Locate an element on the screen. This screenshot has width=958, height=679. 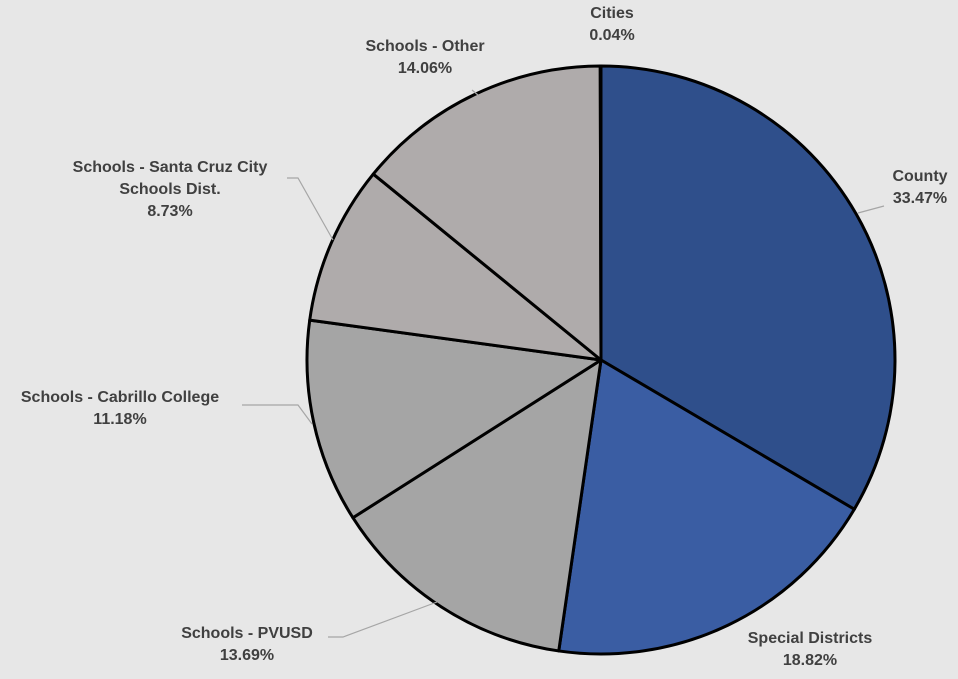
data-label: Special Districts 18.82% is located at coordinates (810, 650).